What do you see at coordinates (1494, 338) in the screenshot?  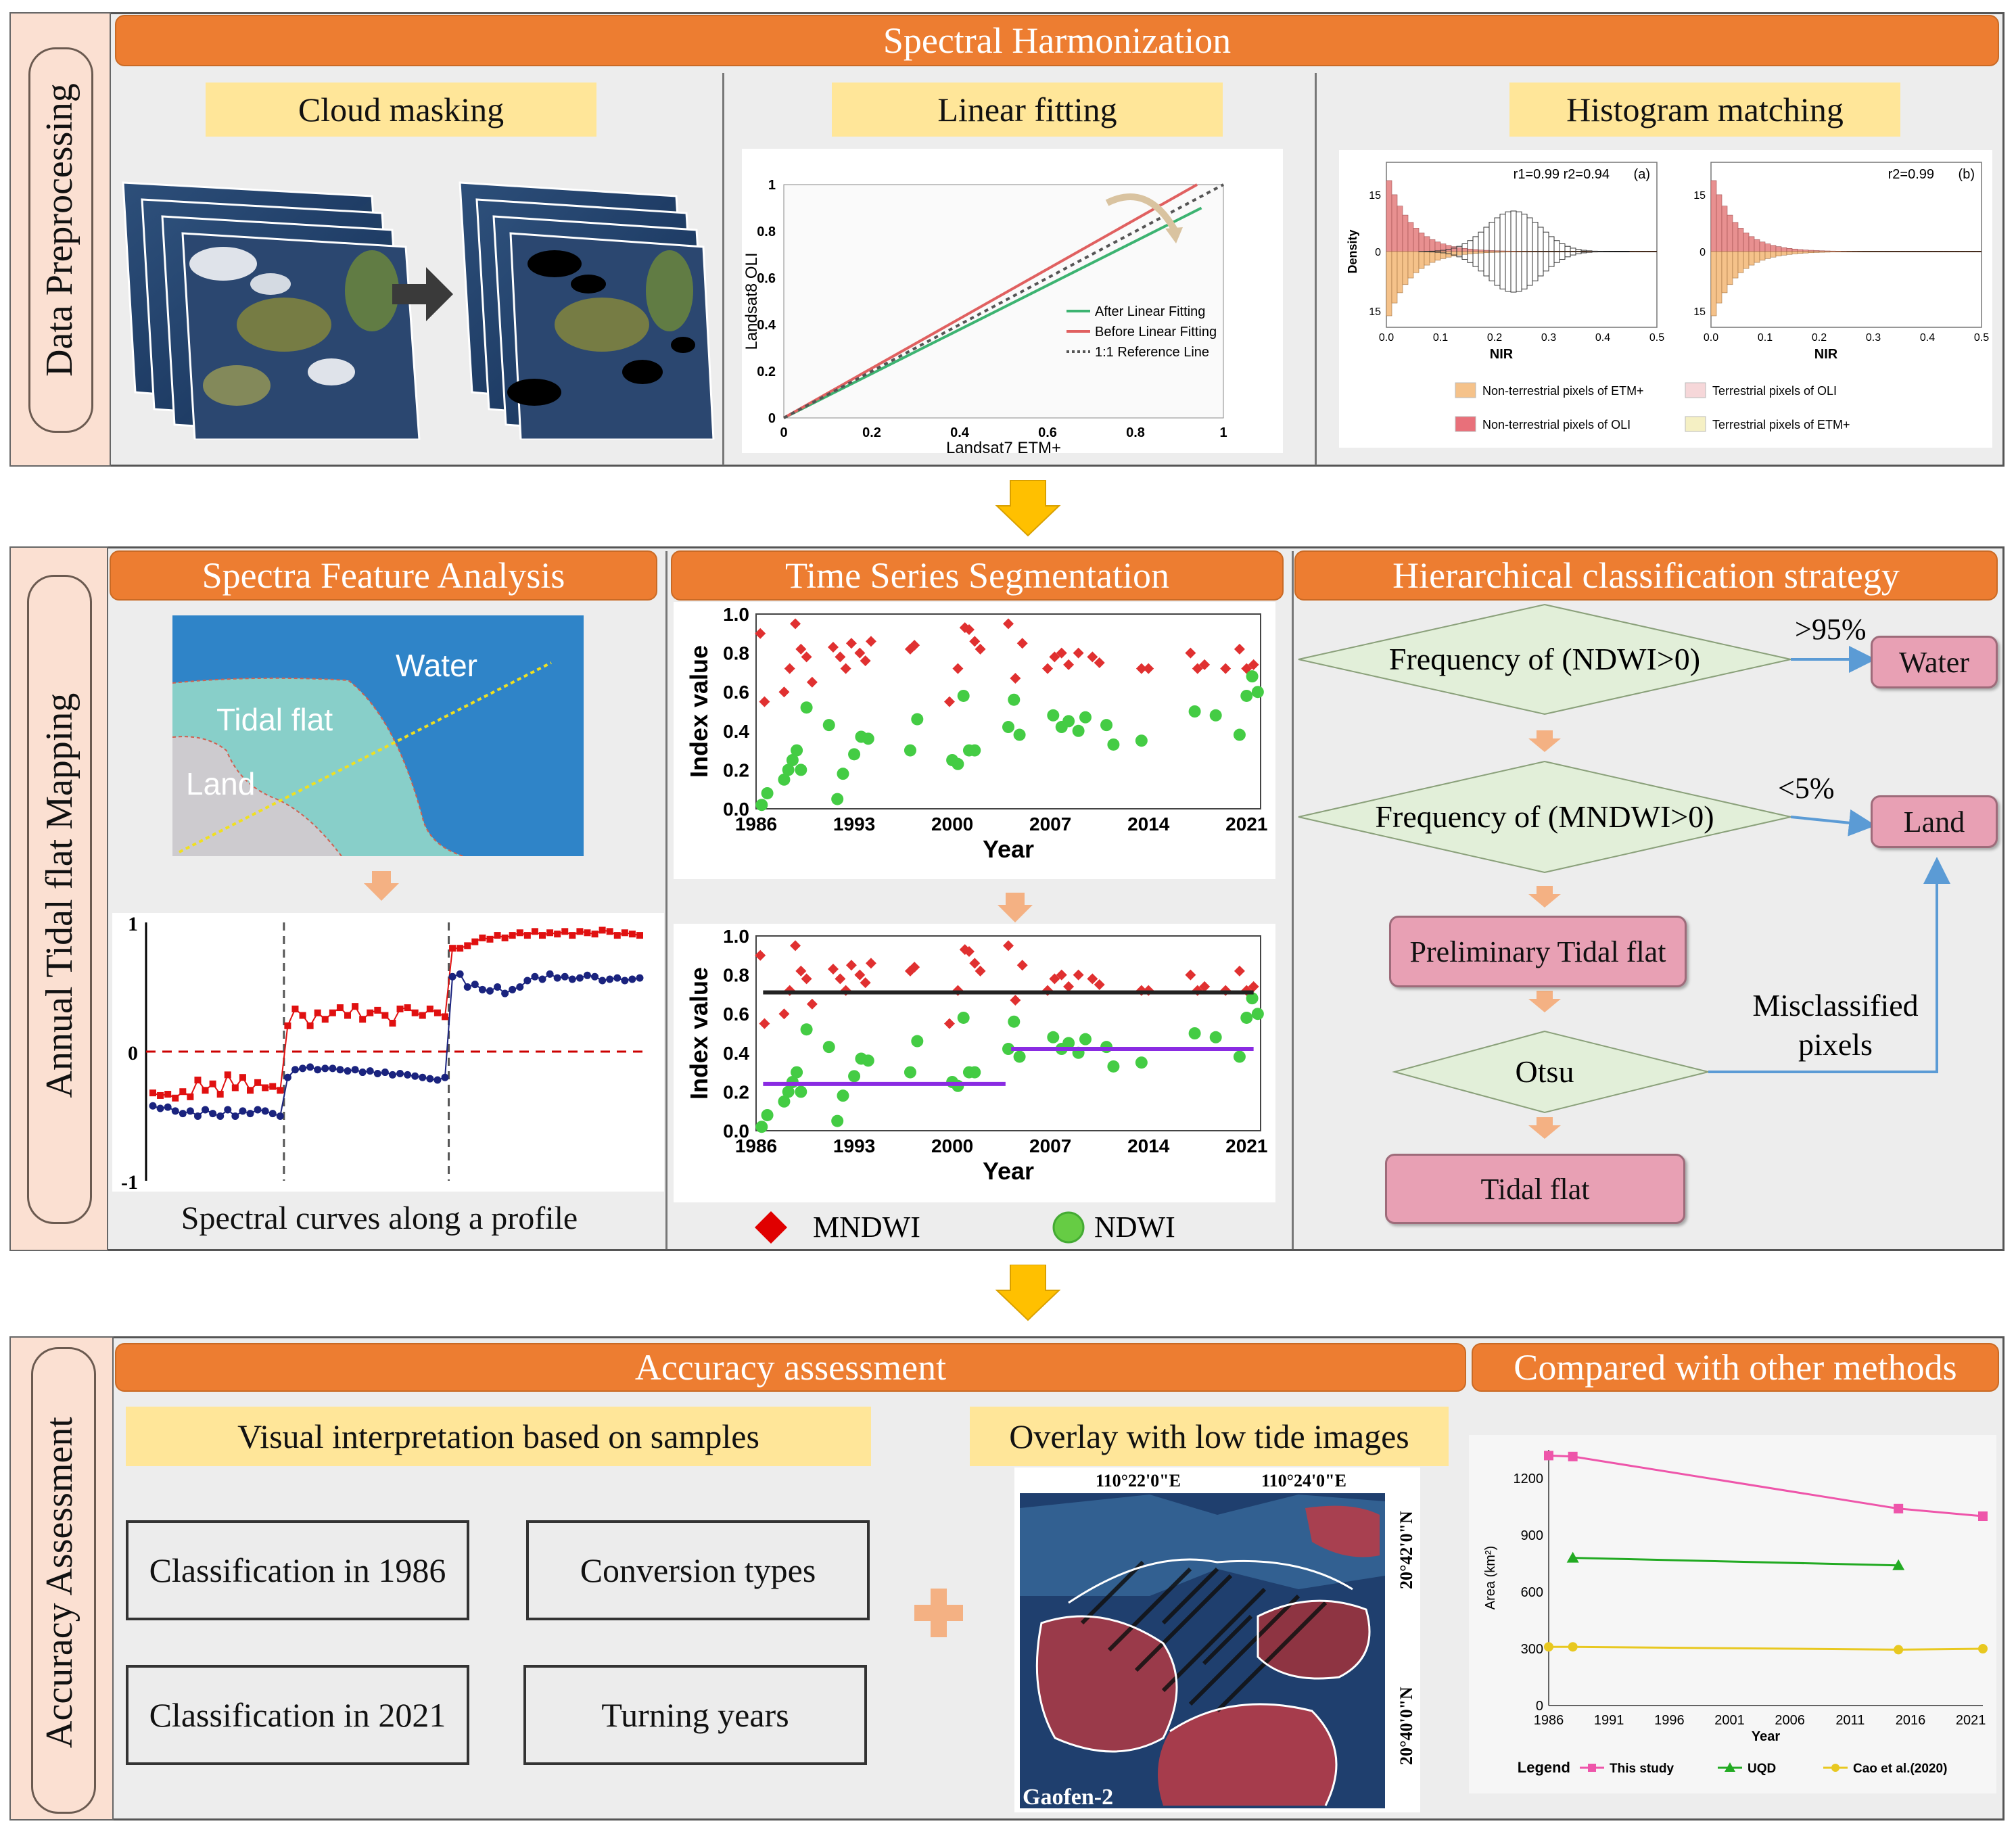 I see `hist-x-tick: 0.2` at bounding box center [1494, 338].